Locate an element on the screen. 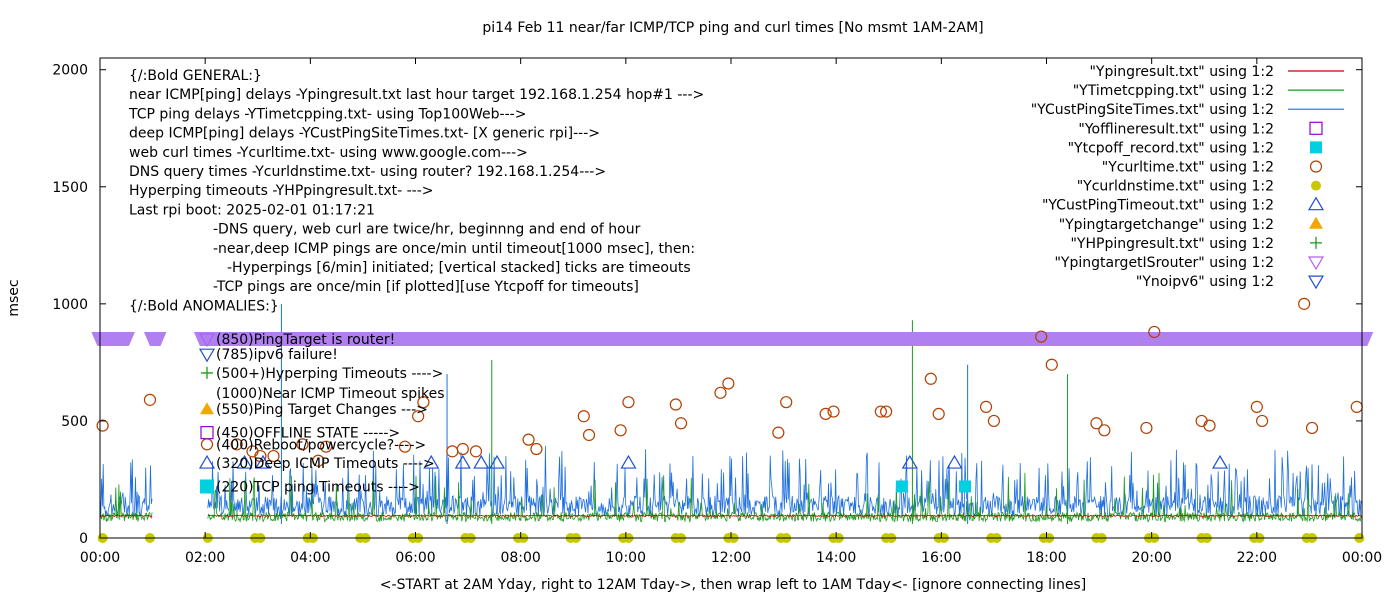 The image size is (1400, 600). x-tick-label: 04:00 is located at coordinates (310, 558).